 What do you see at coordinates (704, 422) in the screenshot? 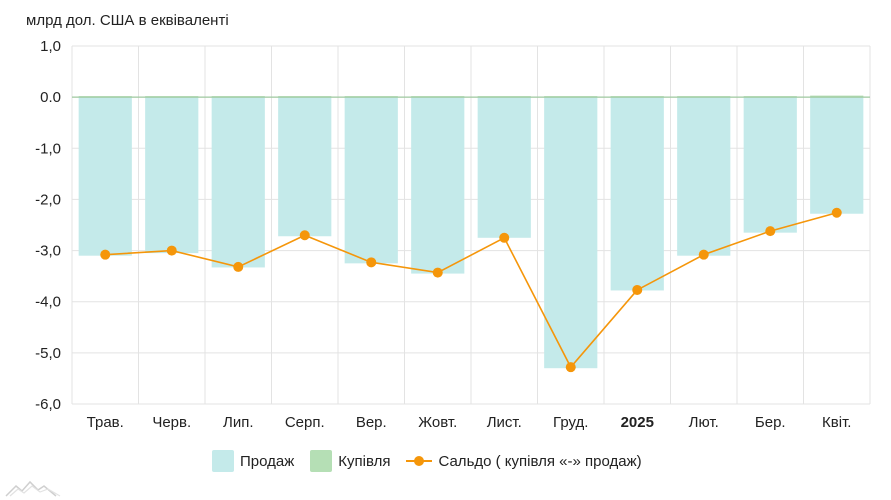
I see `x-tick-label-9: Лют.` at bounding box center [704, 422].